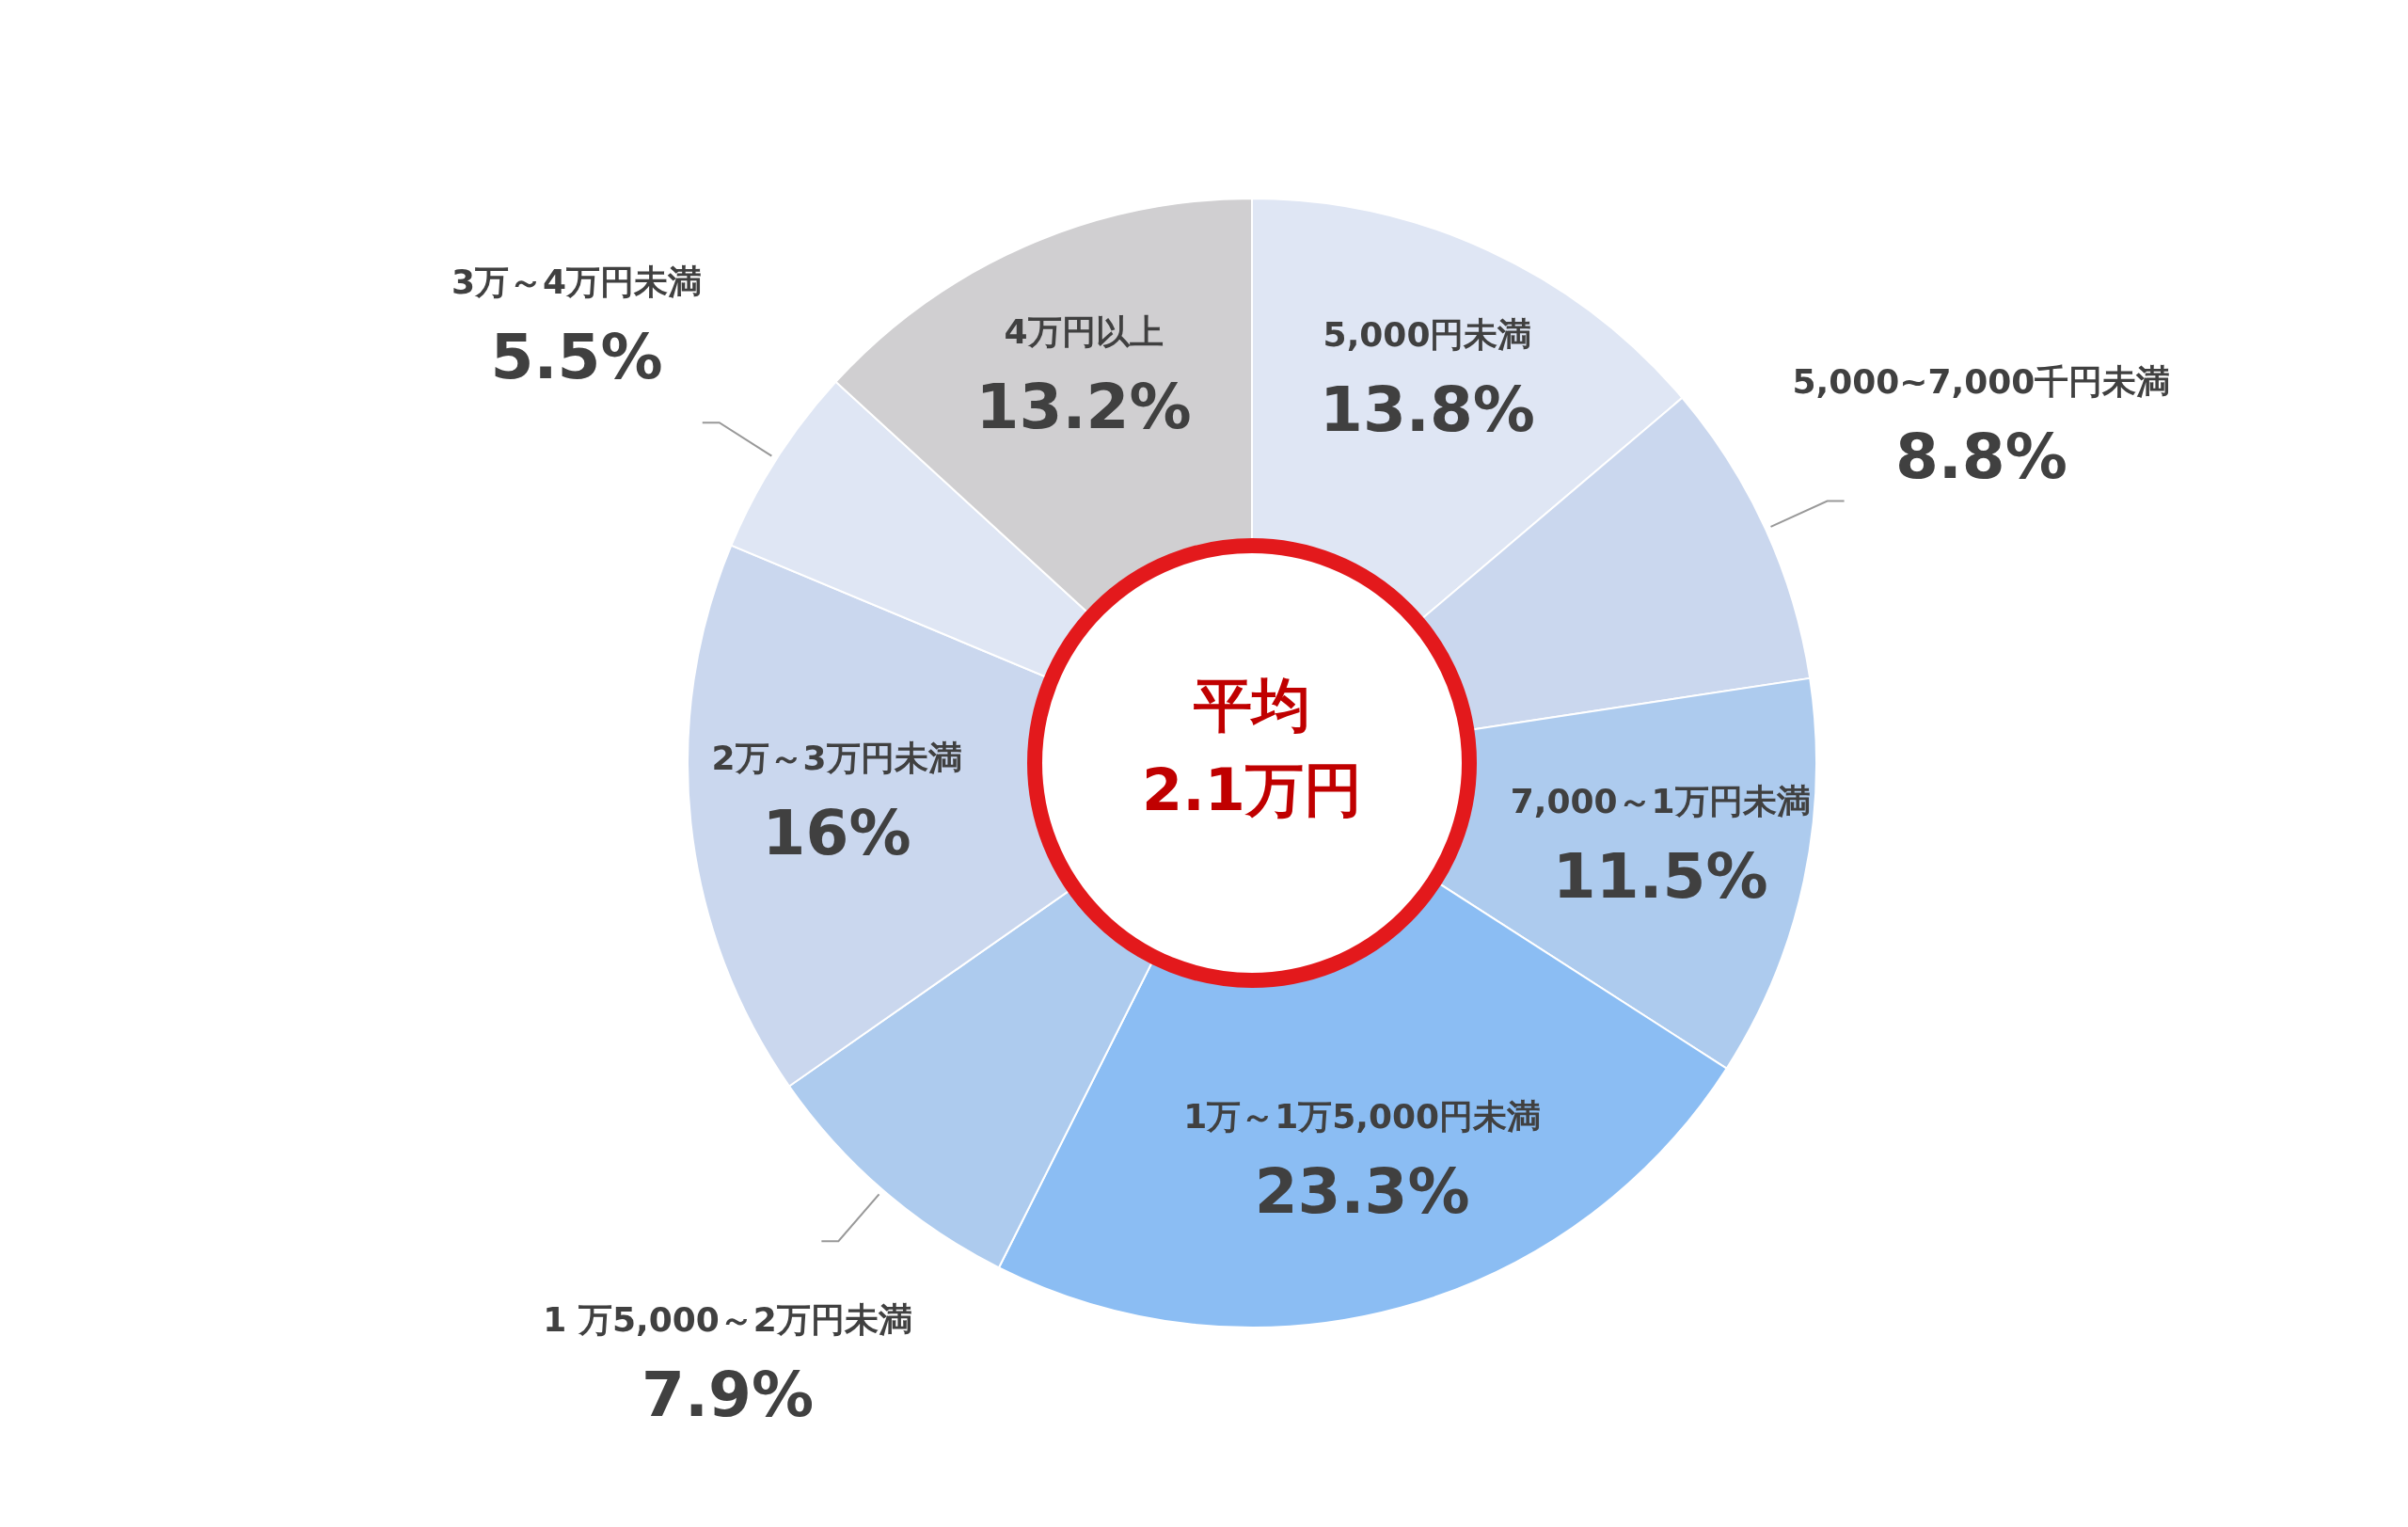 The image size is (2408, 1527). What do you see at coordinates (1428, 335) in the screenshot?
I see `slice-label: 5,000円未満` at bounding box center [1428, 335].